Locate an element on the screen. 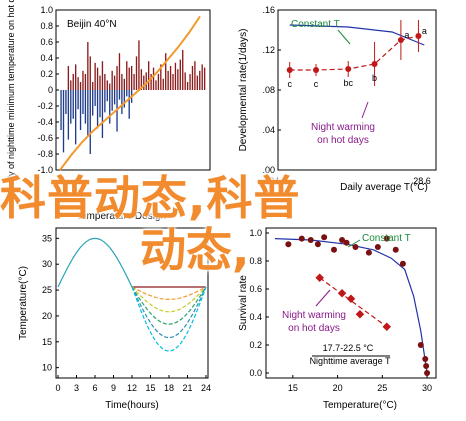  panel2-xlabel: Daily average T(°C) is located at coordinates (384, 187).